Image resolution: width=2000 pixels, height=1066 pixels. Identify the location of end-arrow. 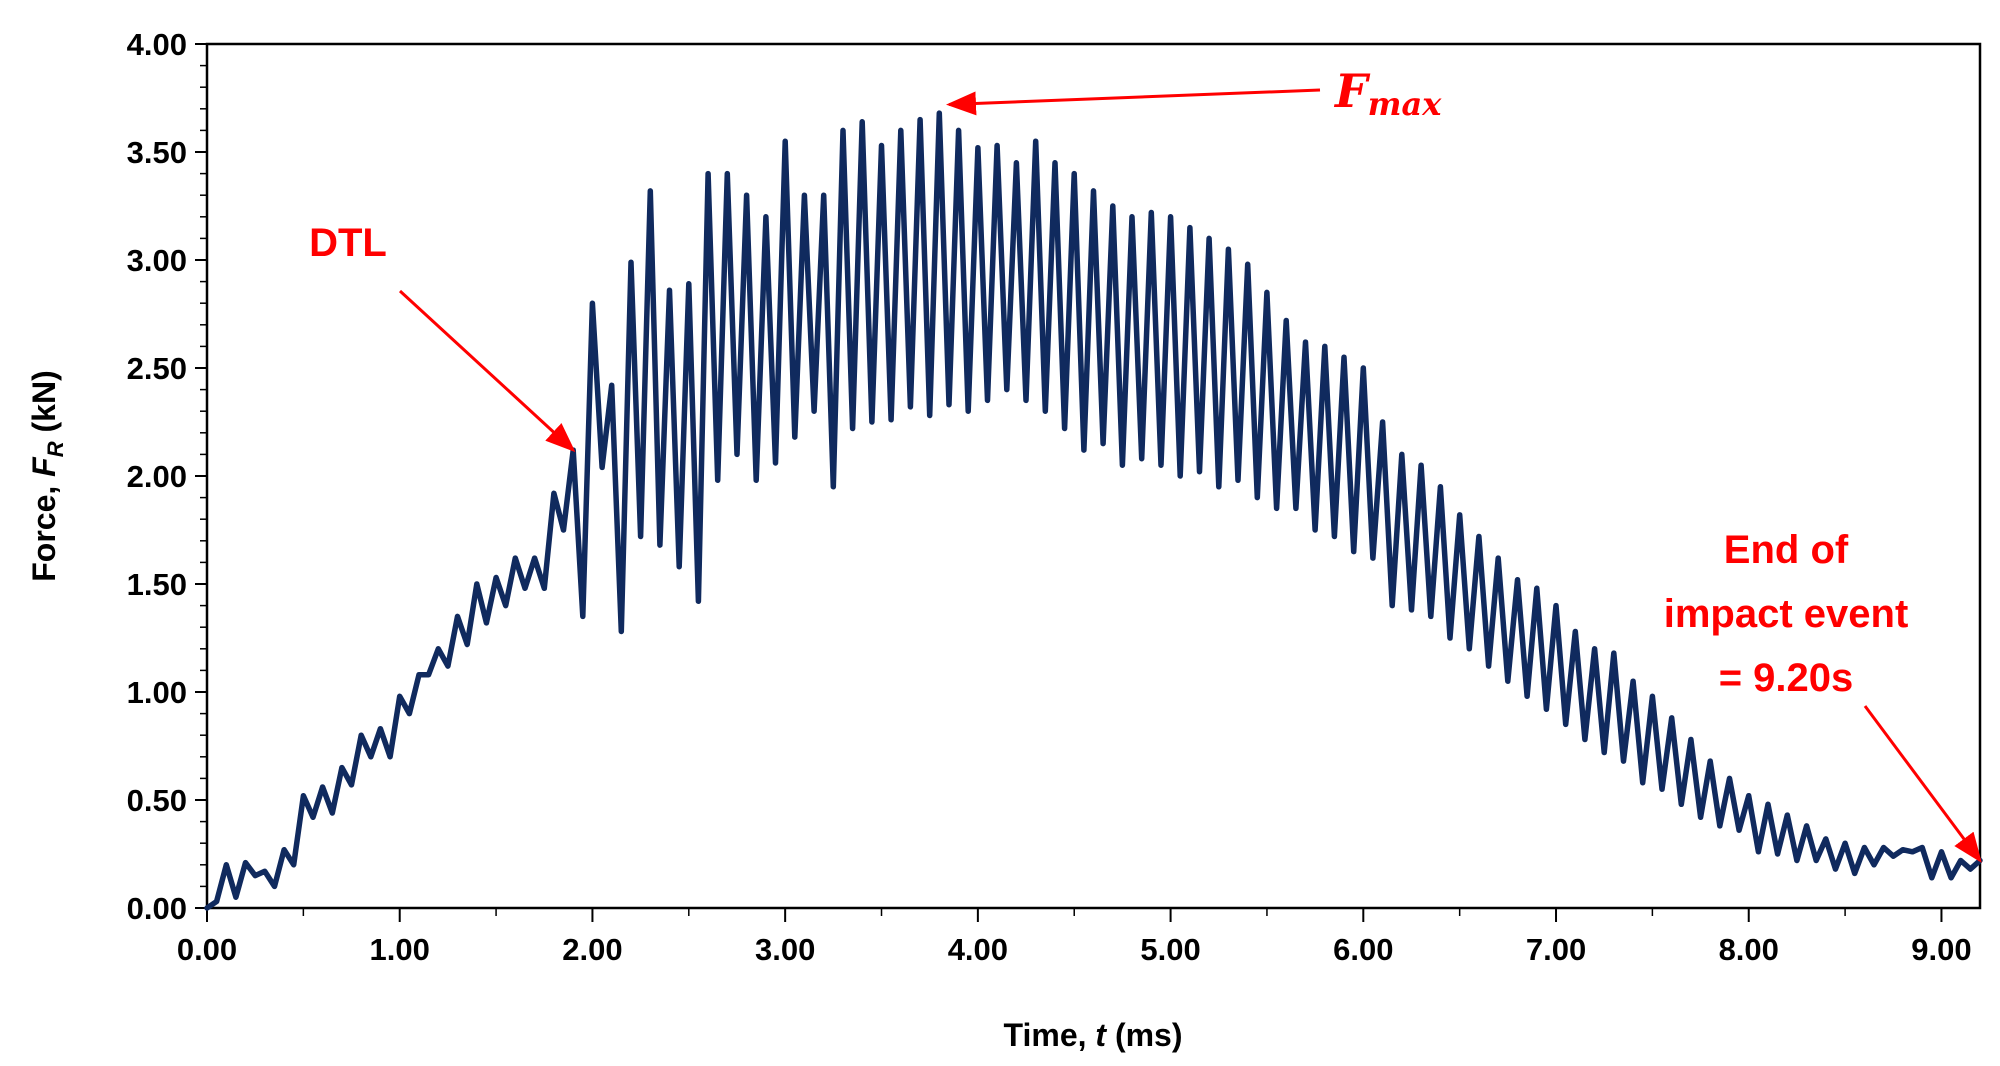
(1922, 784).